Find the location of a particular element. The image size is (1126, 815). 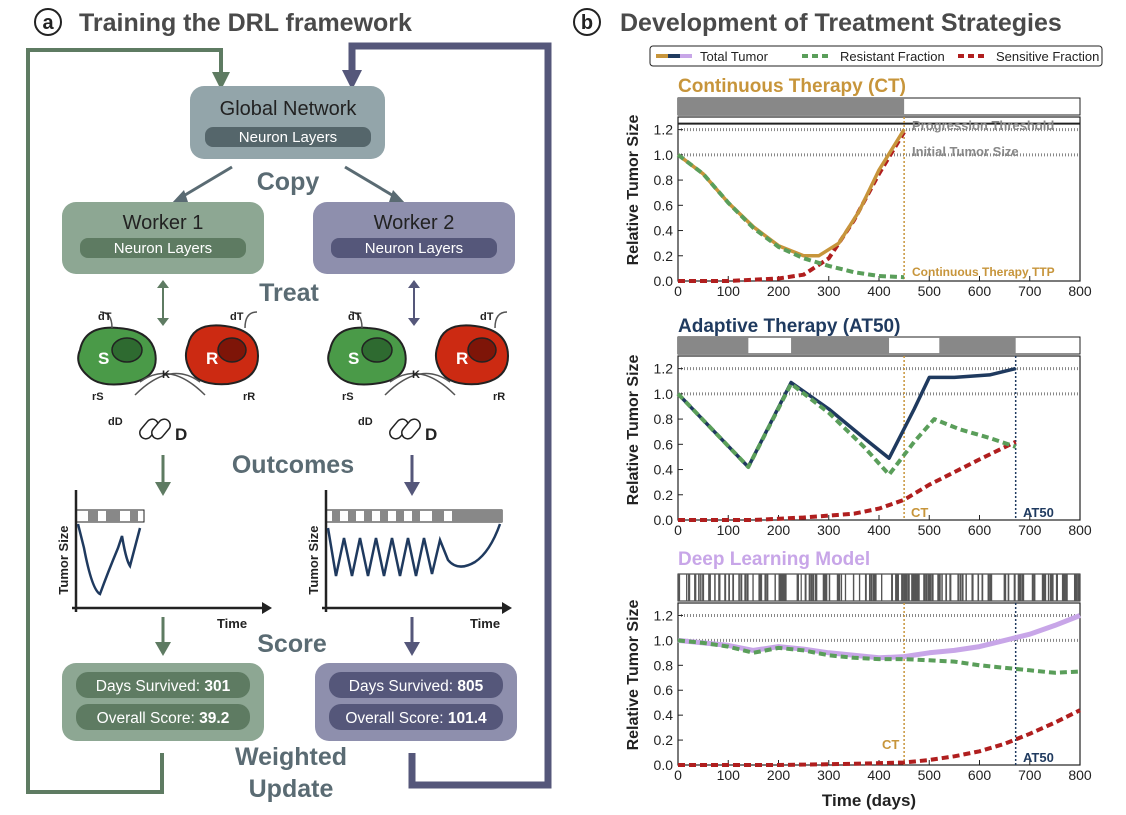

global-neuron-layers-bar is located at coordinates (288, 137).